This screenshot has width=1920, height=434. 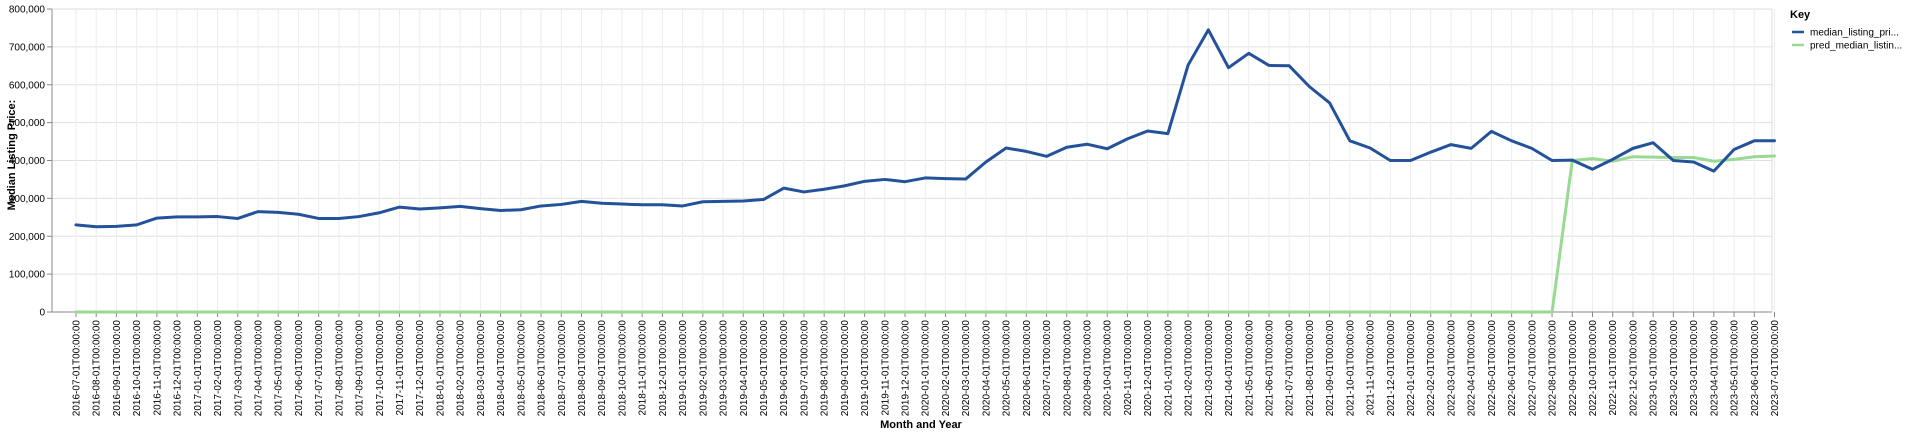 What do you see at coordinates (1714, 368) in the screenshot?
I see `x-tick-label: 2023-04-01T00:00:00` at bounding box center [1714, 368].